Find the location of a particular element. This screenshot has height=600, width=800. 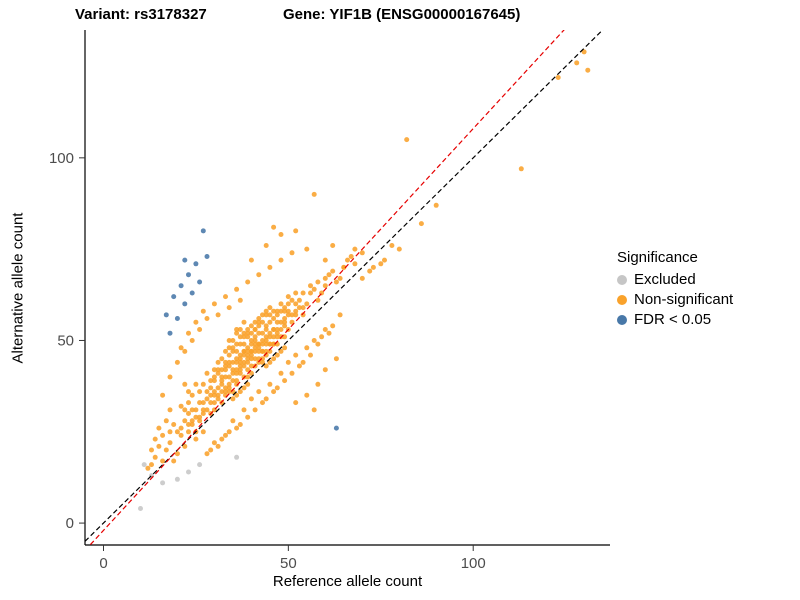

x-axis-label: Reference allele count is located at coordinates (347, 581).